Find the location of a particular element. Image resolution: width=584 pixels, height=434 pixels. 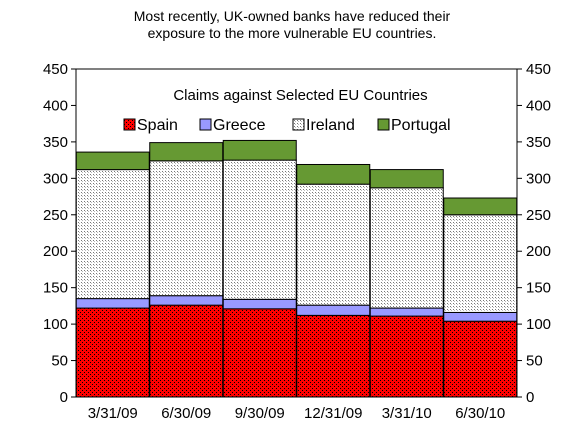

legend-label-spain: Spain is located at coordinates (157, 125).